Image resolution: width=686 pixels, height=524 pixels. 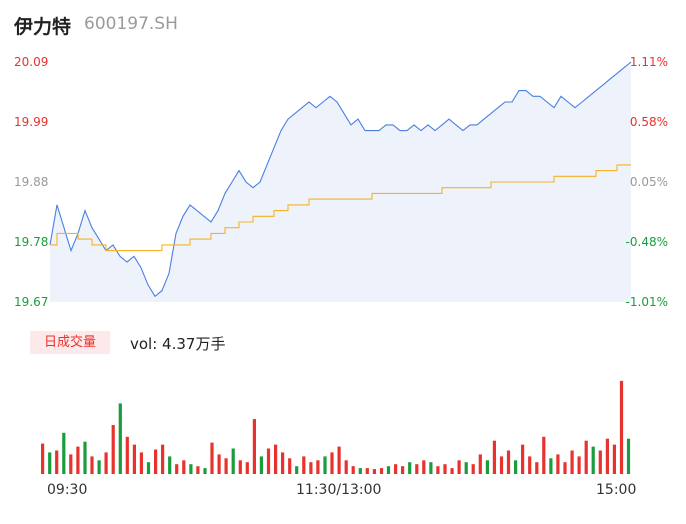 What do you see at coordinates (646, 242) in the screenshot?
I see `pct-tick-label: -0.48%` at bounding box center [646, 242].